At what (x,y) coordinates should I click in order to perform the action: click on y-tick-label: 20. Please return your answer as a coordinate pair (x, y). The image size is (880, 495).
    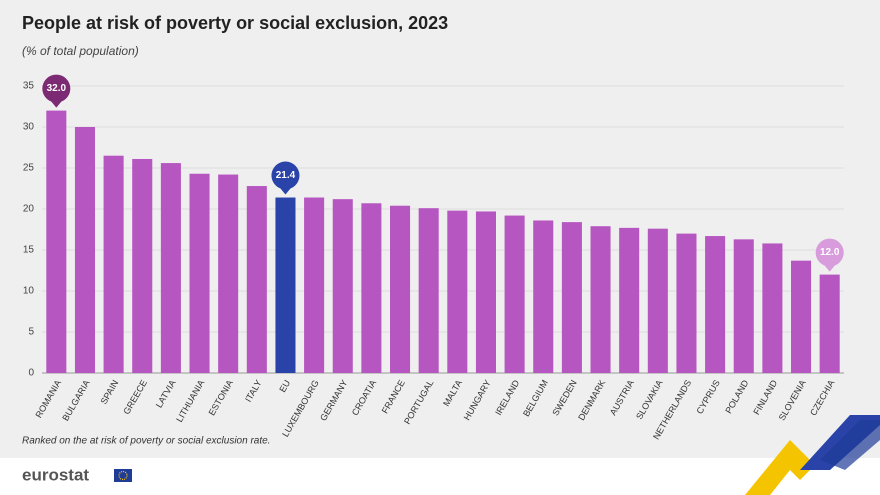
    Looking at the image, I should click on (29, 209).